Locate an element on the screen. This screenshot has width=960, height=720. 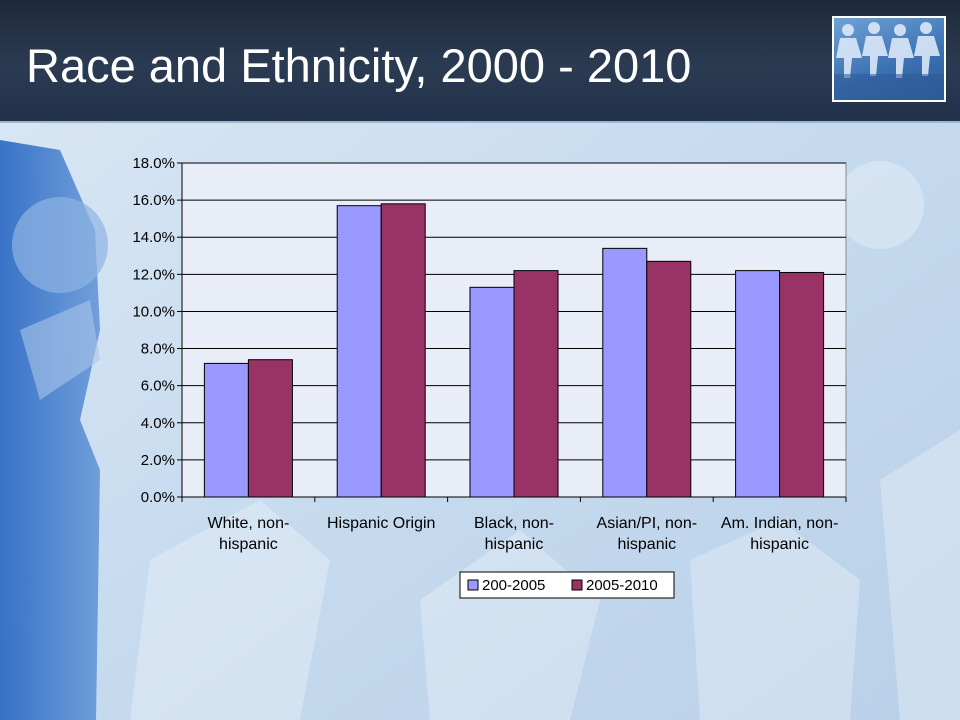
y-tick-label: 2.0% is located at coordinates (158, 460).